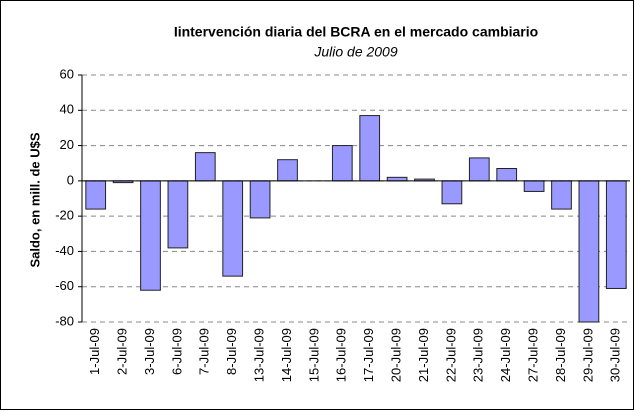 The image size is (635, 411). I want to click on x-tick-label: 8-Jul-09, so click(231, 351).